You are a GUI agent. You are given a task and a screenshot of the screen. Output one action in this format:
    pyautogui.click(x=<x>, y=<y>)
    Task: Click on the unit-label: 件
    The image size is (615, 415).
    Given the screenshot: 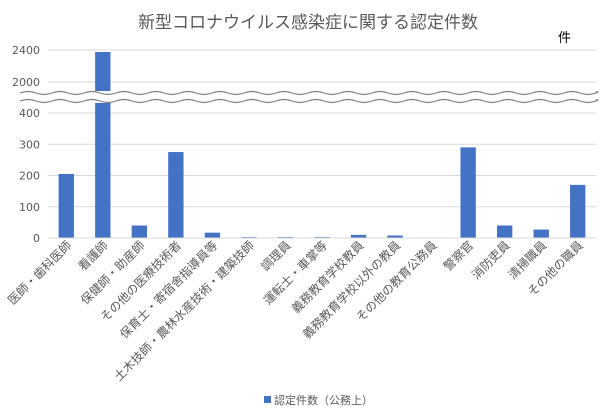 What is the action you would take?
    pyautogui.click(x=564, y=38)
    